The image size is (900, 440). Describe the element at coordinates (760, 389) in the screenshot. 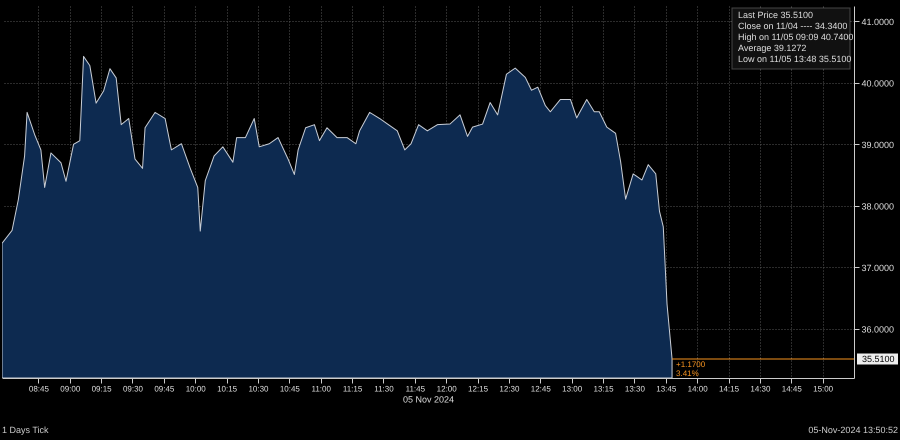

I see `x-tick-label: 14:30` at that location.